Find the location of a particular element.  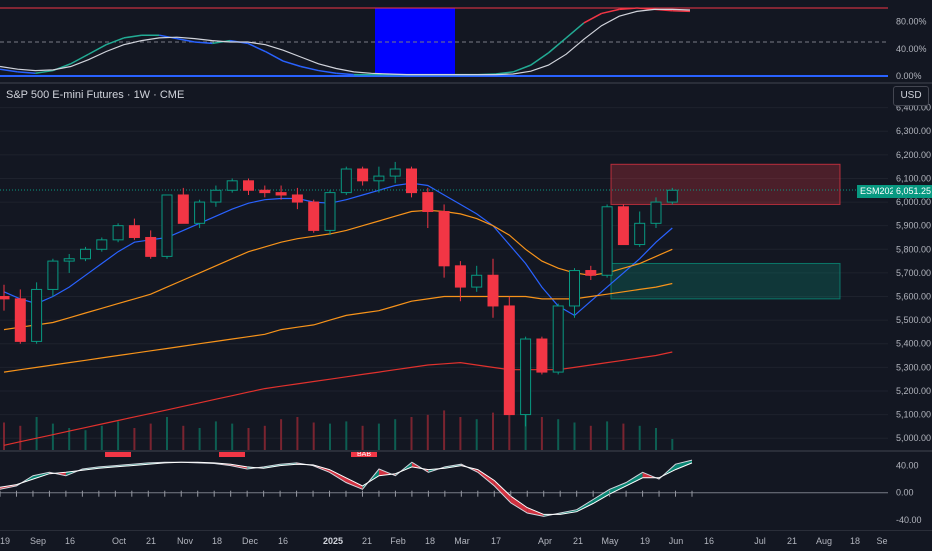

time-axis-label: Sep is located at coordinates (38, 541).